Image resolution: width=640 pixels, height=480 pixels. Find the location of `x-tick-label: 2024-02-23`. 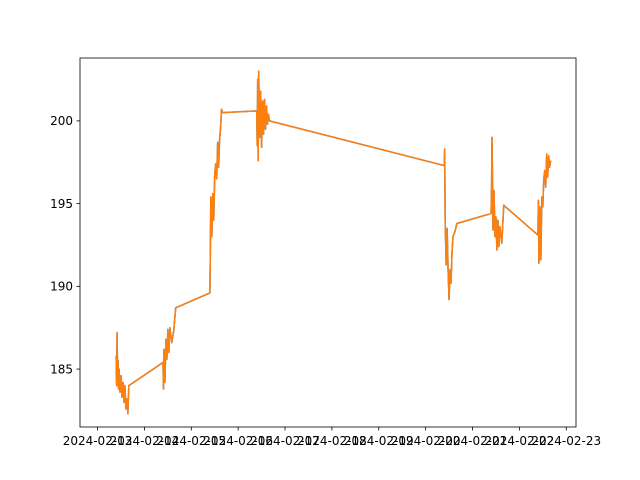

x-tick-label: 2024-02-23 is located at coordinates (566, 441).